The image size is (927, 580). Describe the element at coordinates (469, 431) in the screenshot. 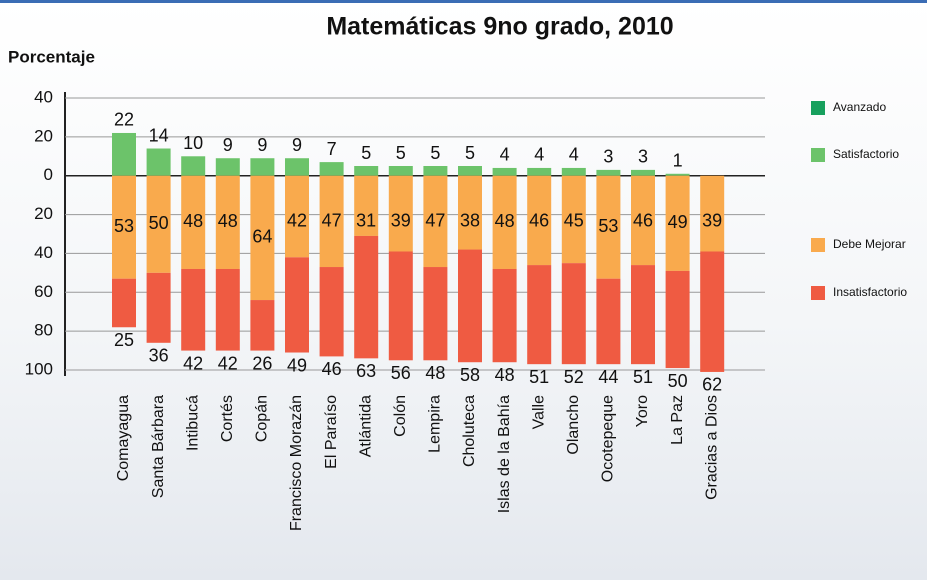

I see `x-tick-label: Choluteca` at that location.